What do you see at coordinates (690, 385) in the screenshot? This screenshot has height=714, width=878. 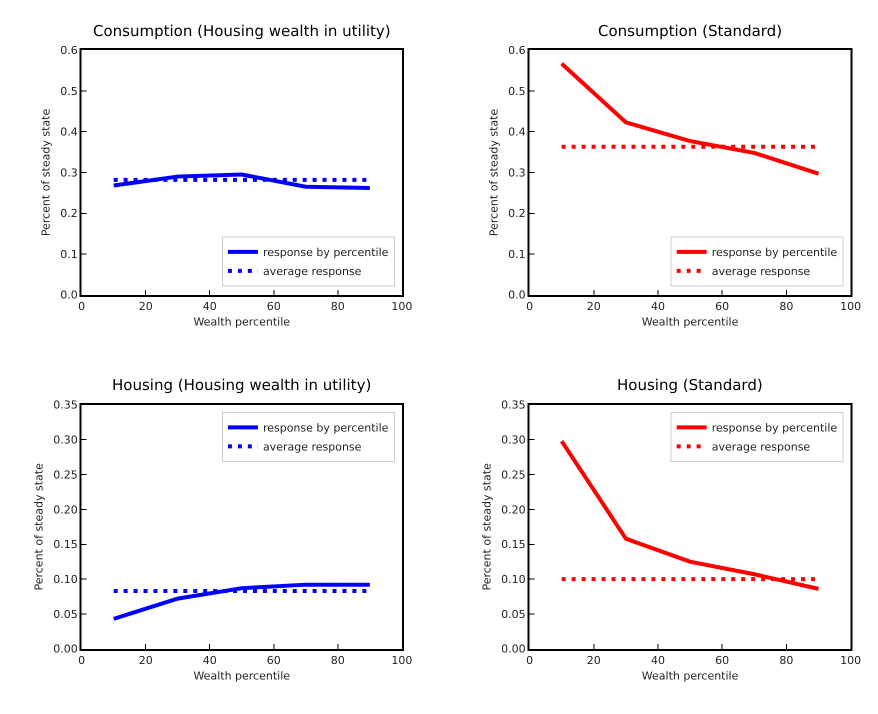 I see `chart-title: Housing (Standard)` at bounding box center [690, 385].